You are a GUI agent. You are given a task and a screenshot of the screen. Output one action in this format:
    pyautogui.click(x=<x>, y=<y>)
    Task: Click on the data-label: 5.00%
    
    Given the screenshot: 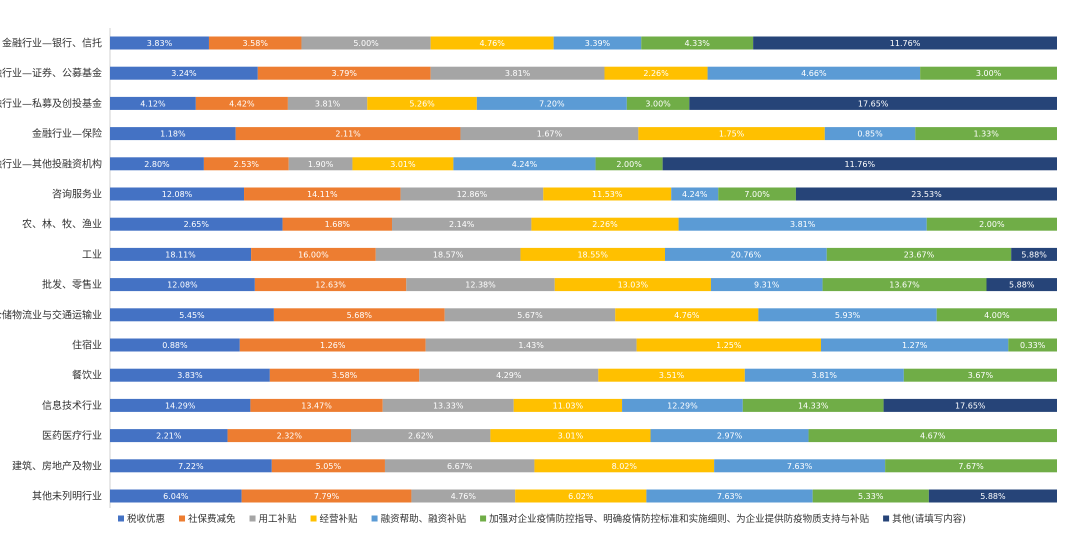 What is the action you would take?
    pyautogui.click(x=366, y=43)
    